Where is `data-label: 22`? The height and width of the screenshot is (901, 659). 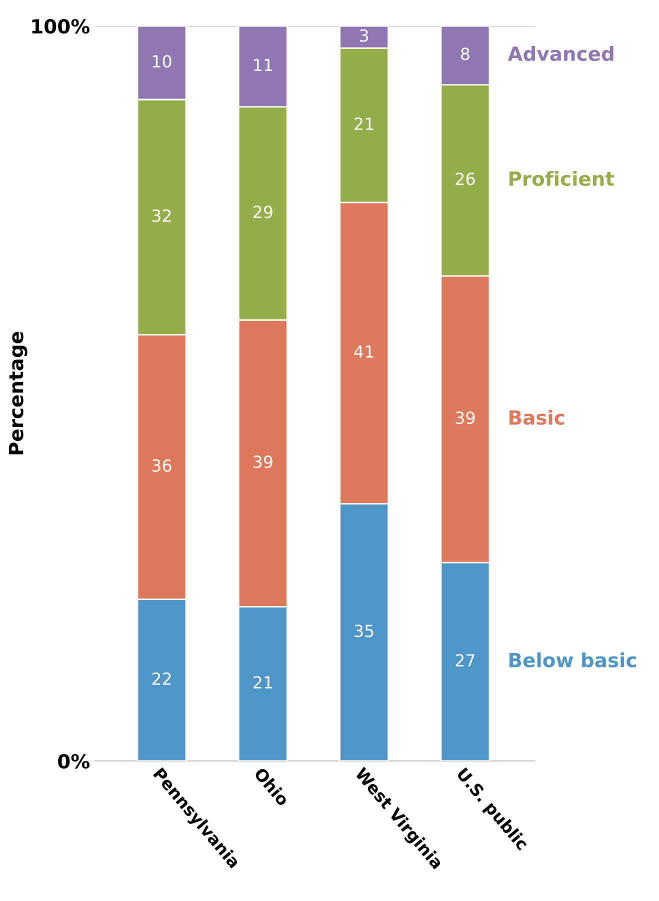
data-label: 22 is located at coordinates (161, 678).